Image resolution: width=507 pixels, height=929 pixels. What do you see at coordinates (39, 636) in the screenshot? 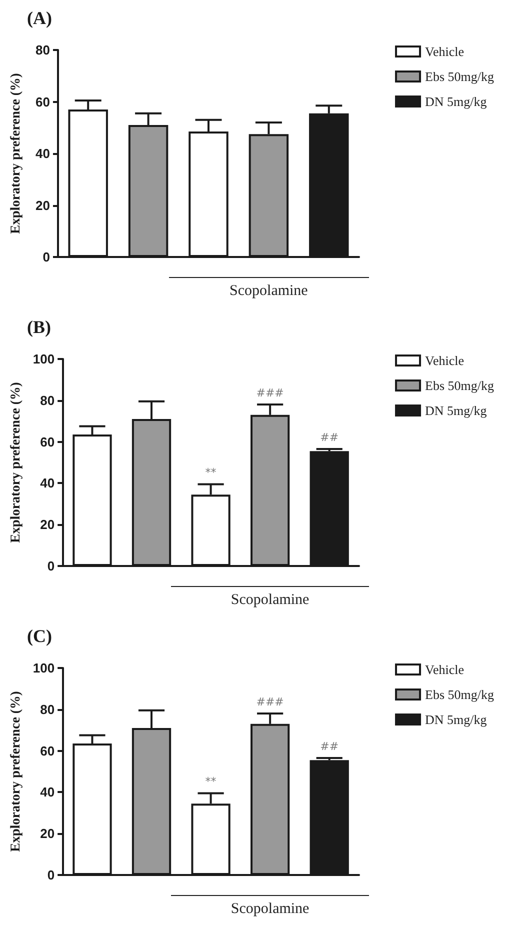
I see `chart-title: (C)` at bounding box center [39, 636].